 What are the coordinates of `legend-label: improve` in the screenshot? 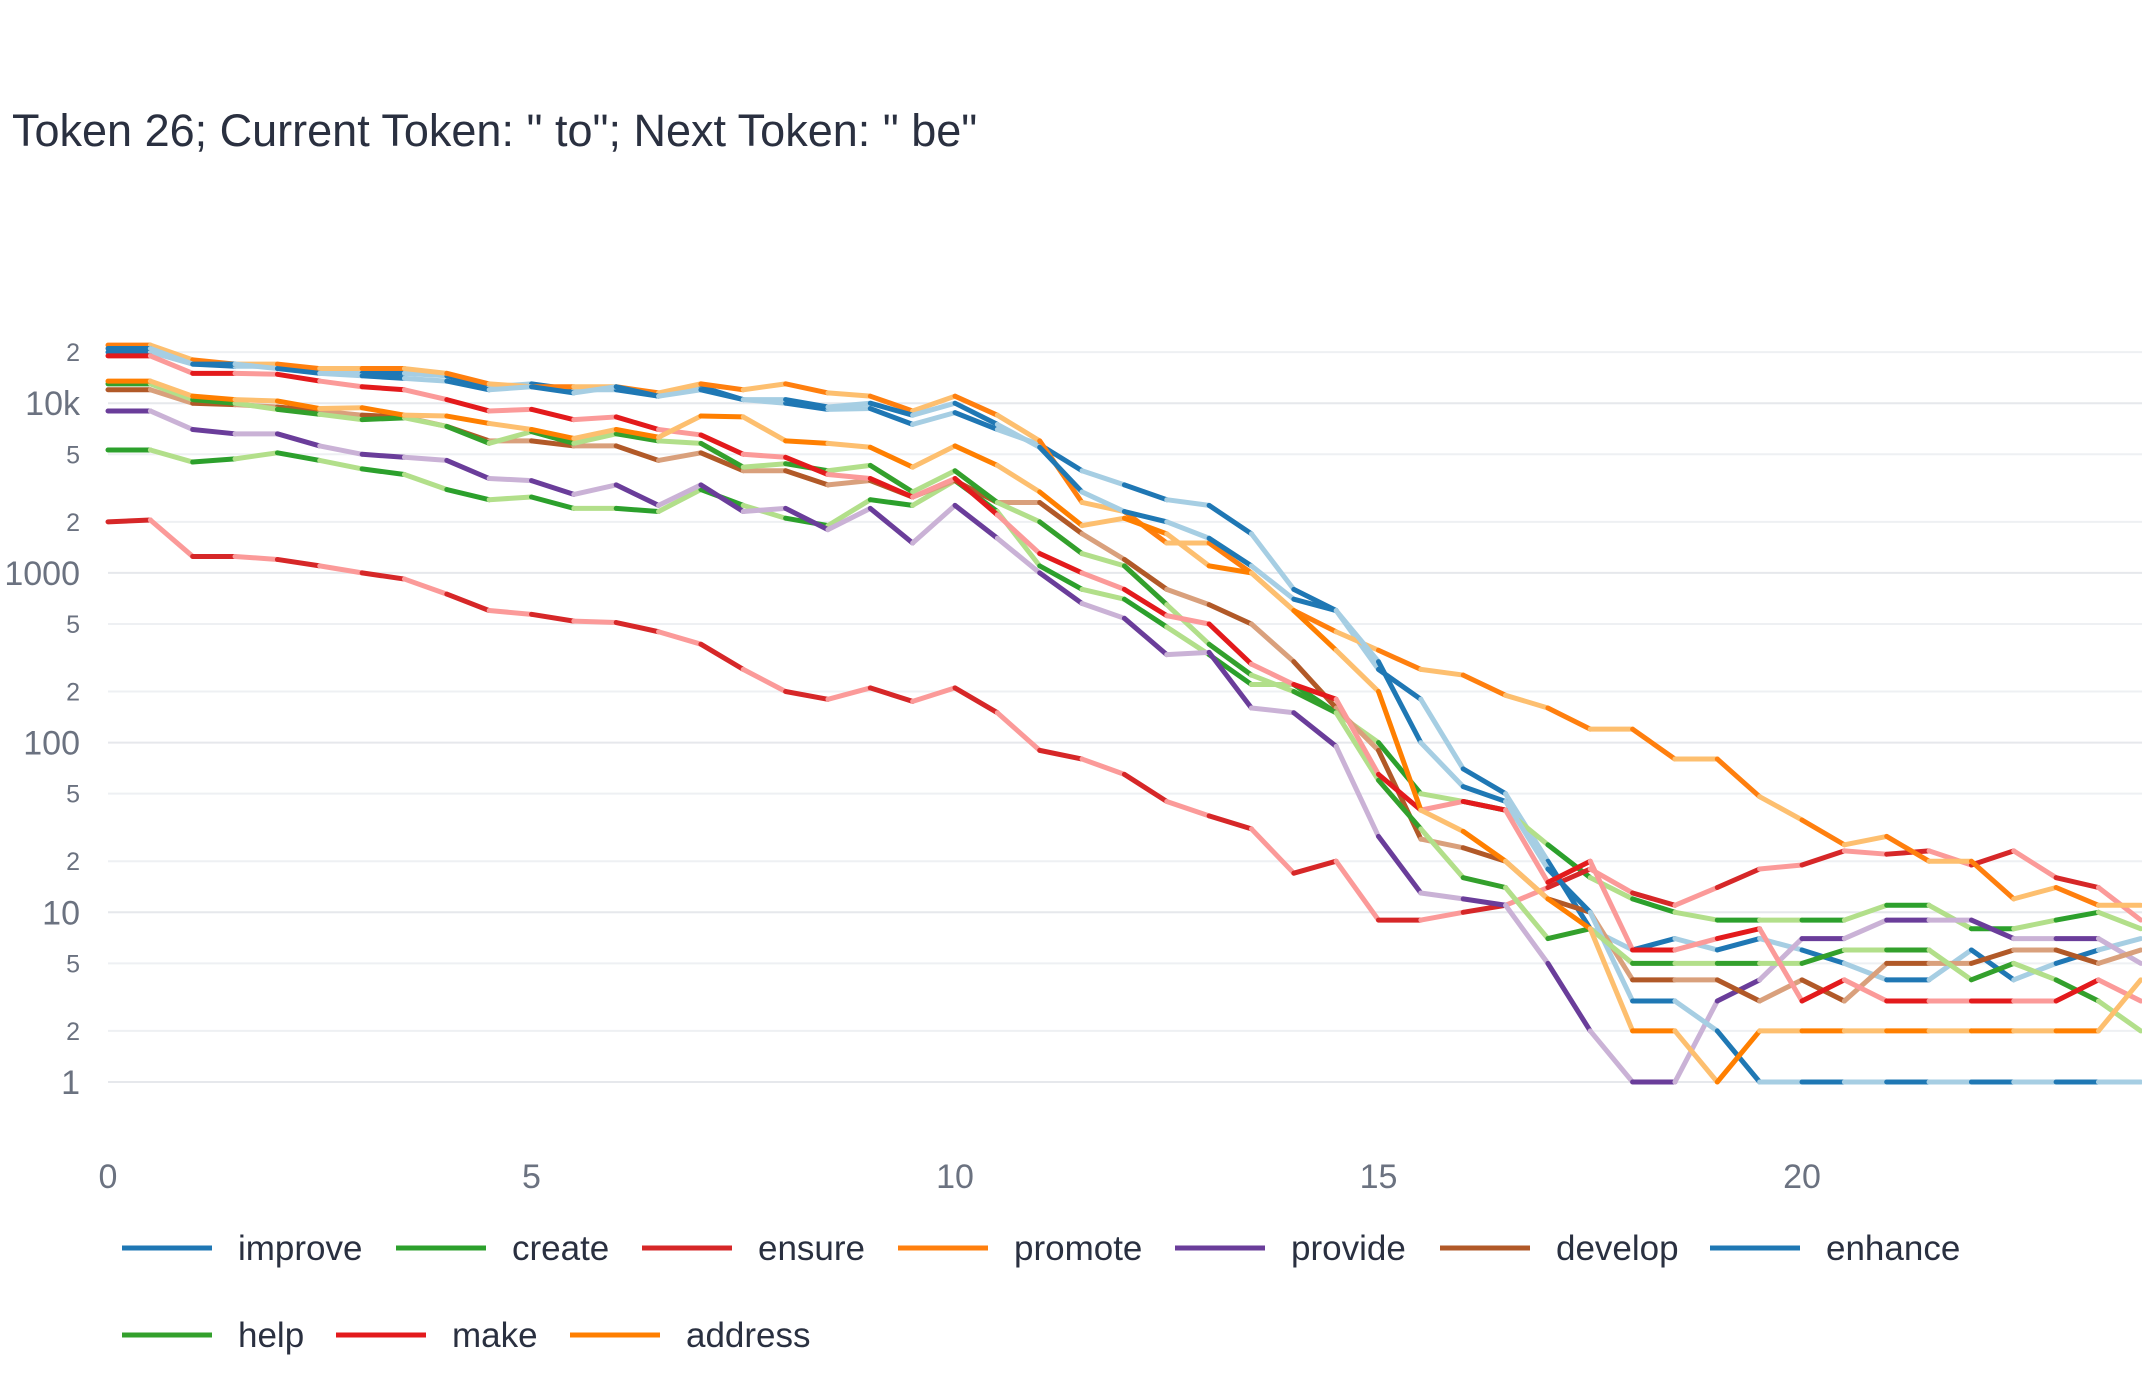 It's located at (300, 1248).